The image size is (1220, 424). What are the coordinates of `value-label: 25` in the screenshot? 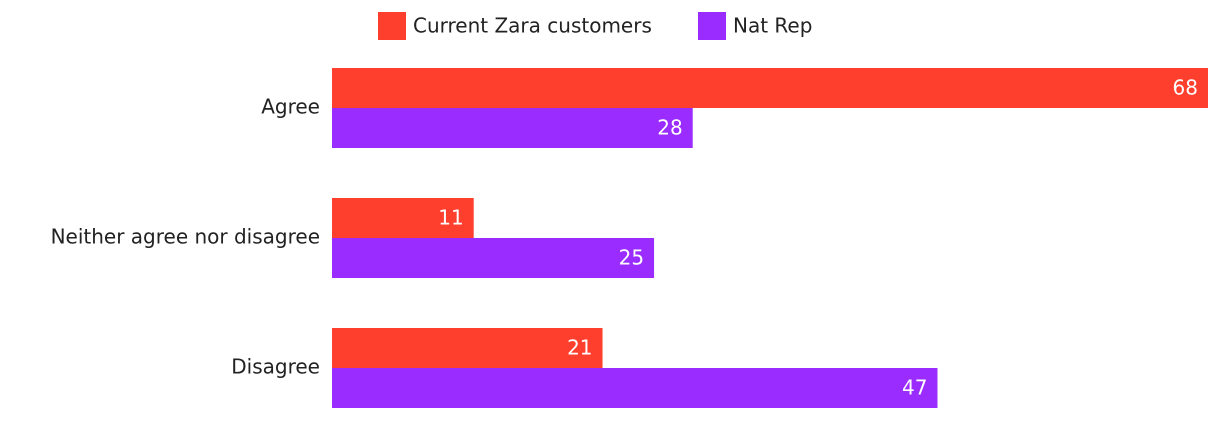 It's located at (631, 258).